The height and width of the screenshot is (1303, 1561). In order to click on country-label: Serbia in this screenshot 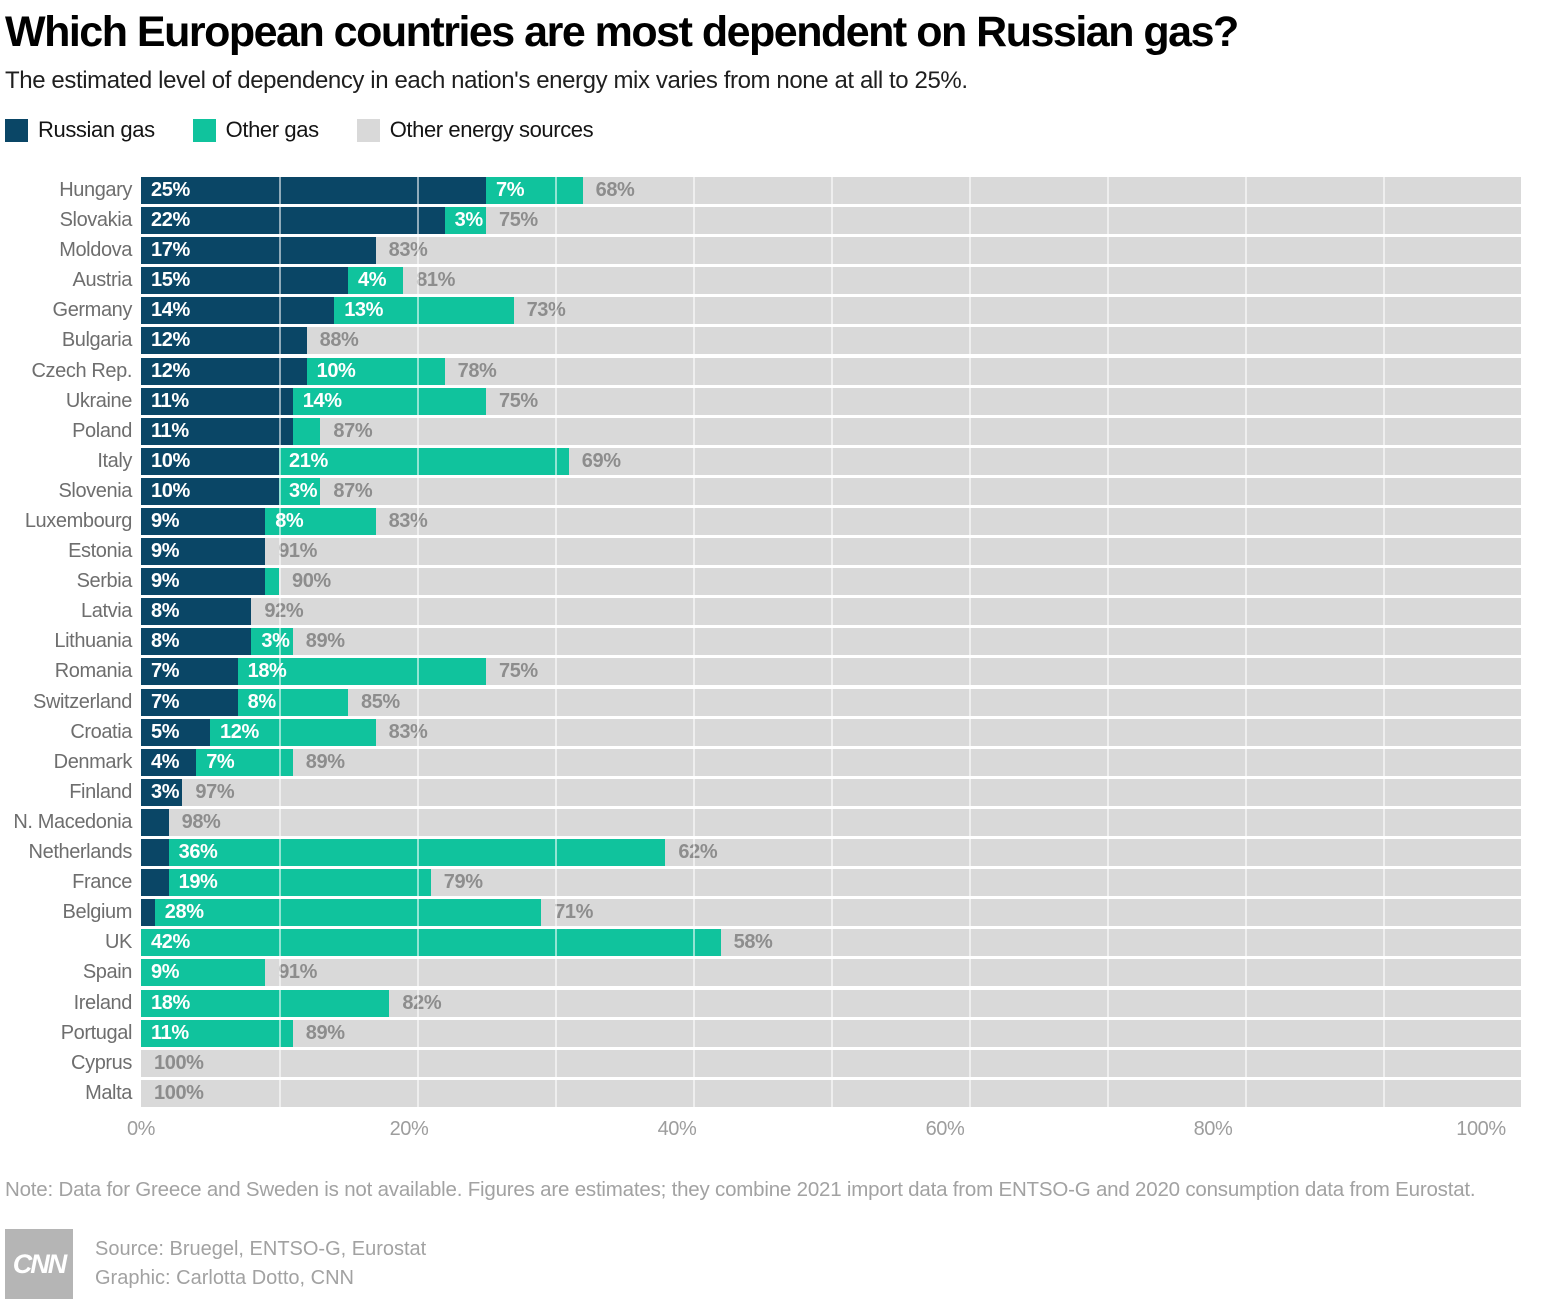, I will do `click(104, 581)`.